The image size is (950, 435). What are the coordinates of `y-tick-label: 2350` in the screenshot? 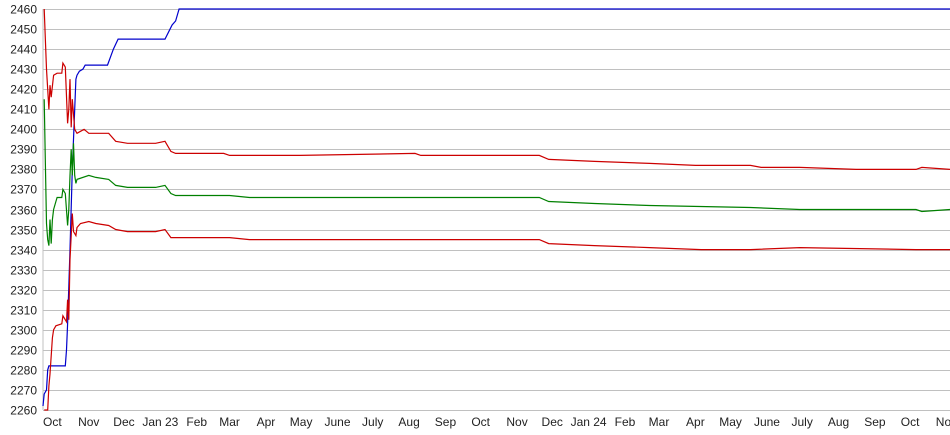 It's located at (23, 231).